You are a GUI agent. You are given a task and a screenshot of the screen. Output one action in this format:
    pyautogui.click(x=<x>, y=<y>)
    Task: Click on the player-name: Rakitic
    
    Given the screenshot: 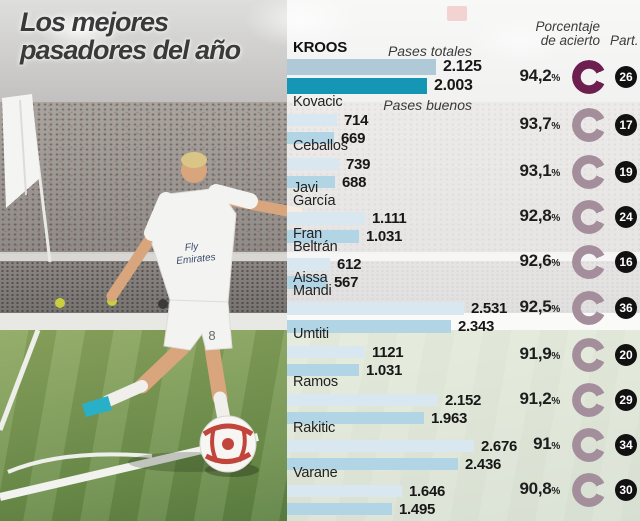 What is the action you would take?
    pyautogui.click(x=314, y=428)
    